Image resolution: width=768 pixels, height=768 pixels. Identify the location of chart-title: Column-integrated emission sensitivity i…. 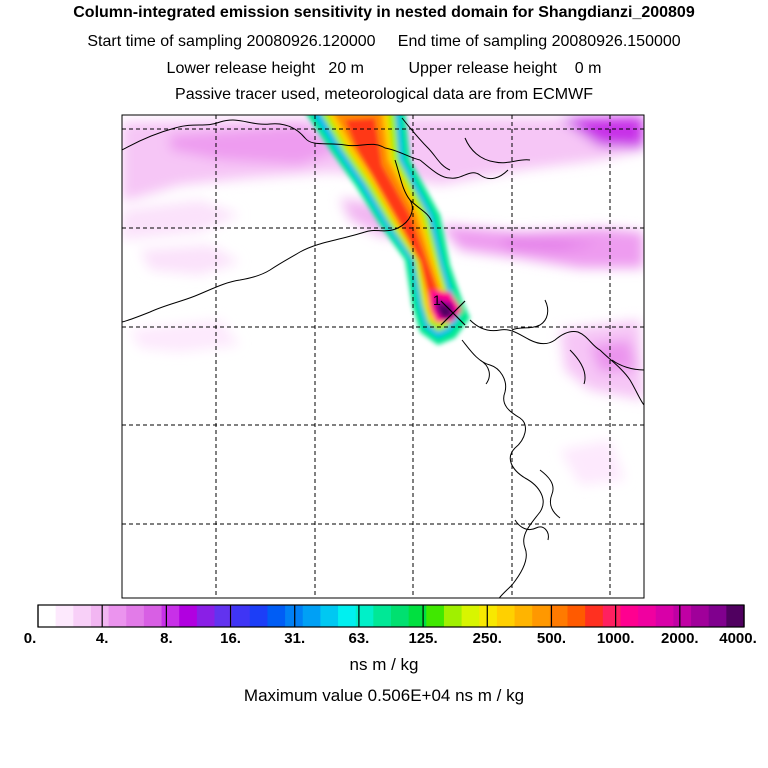
(384, 12).